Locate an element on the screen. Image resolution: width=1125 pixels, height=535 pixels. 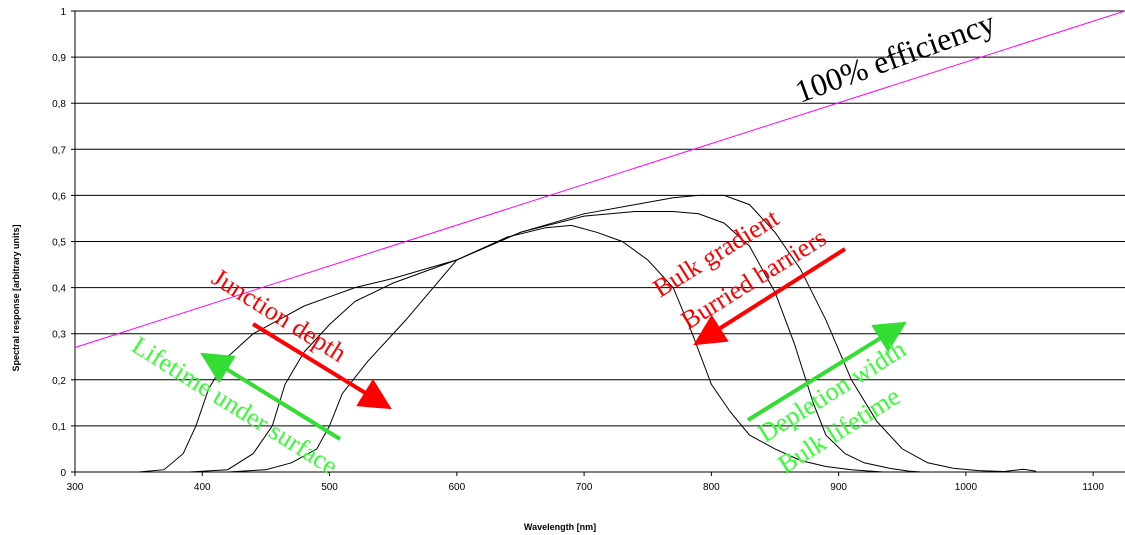
x-tick-label: 400 is located at coordinates (202, 487).